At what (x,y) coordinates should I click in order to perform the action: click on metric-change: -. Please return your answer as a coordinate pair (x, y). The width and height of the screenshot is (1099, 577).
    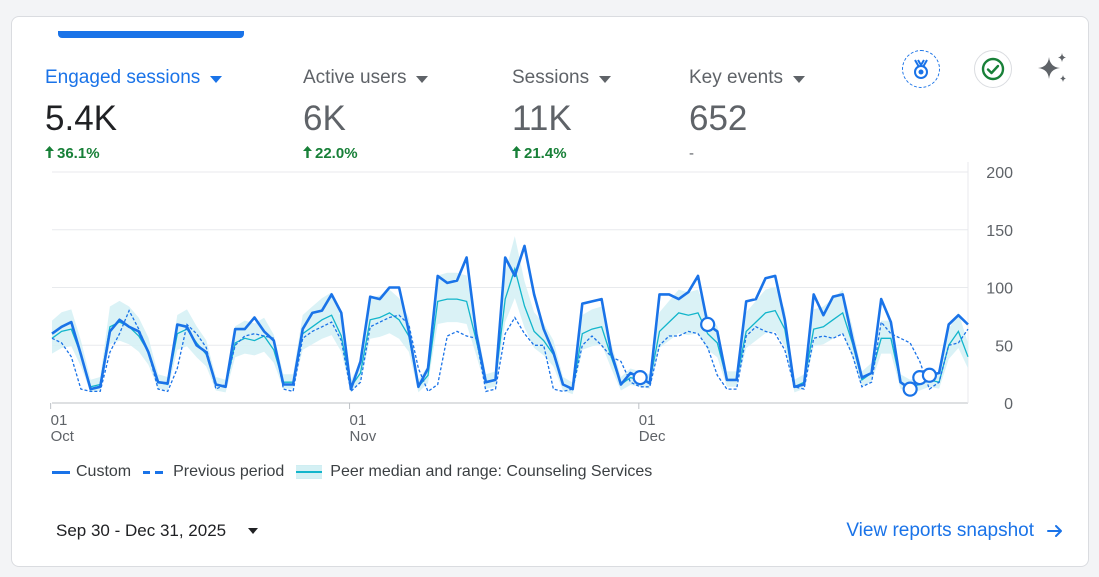
    Looking at the image, I should click on (691, 153).